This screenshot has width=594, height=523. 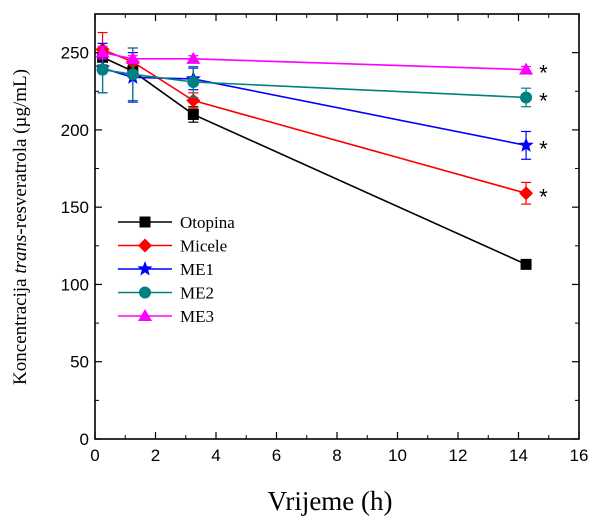 I want to click on legend-entry-micele: Micele, so click(x=172, y=246).